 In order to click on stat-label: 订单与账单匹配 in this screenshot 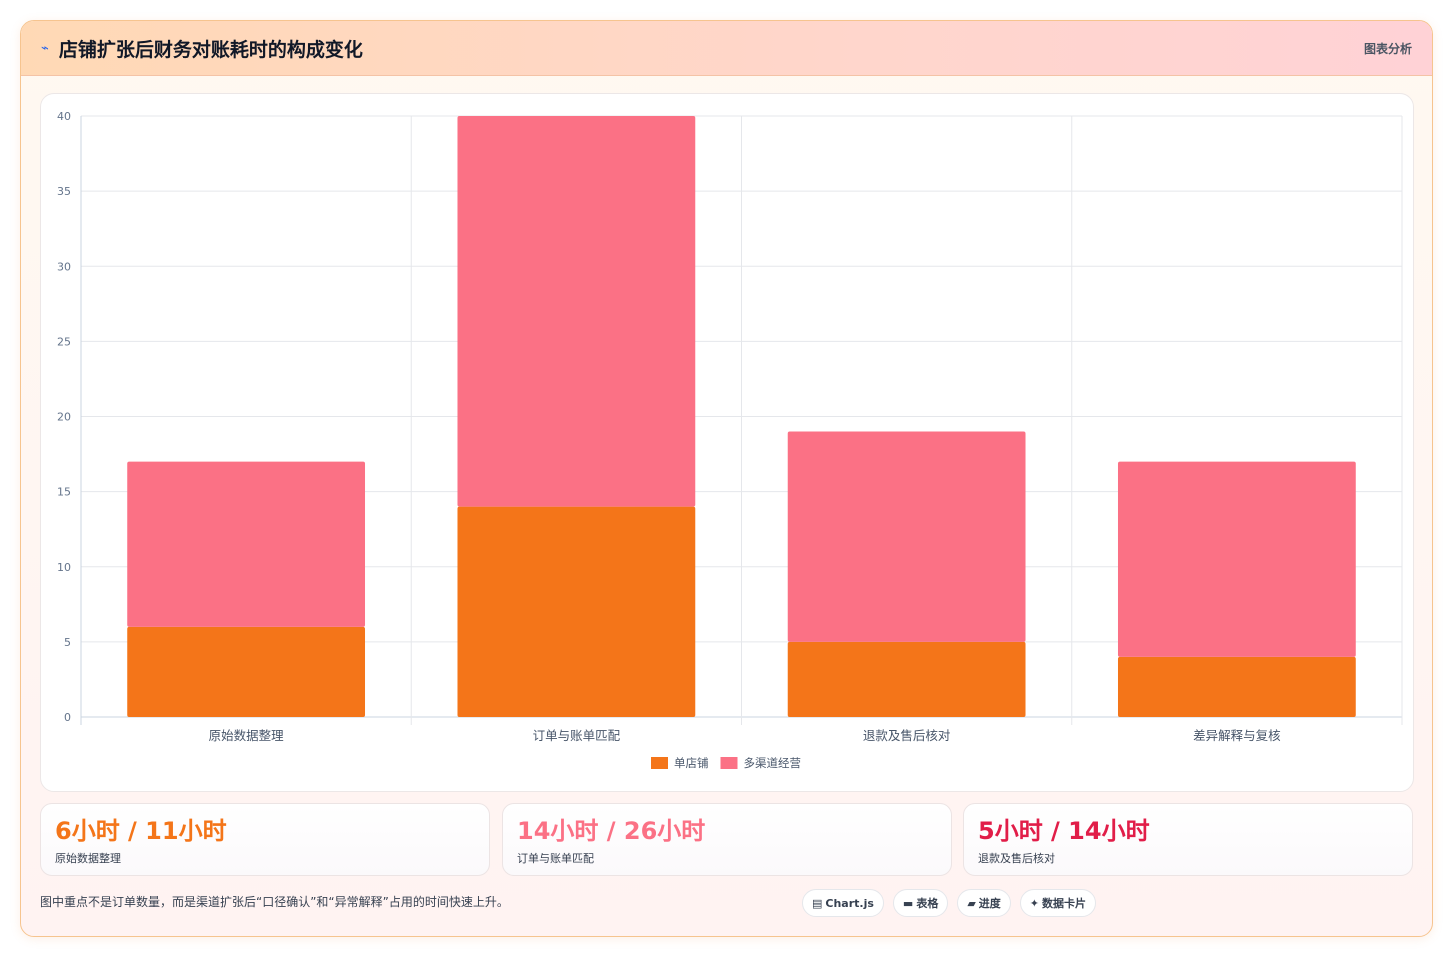, I will do `click(555, 858)`.